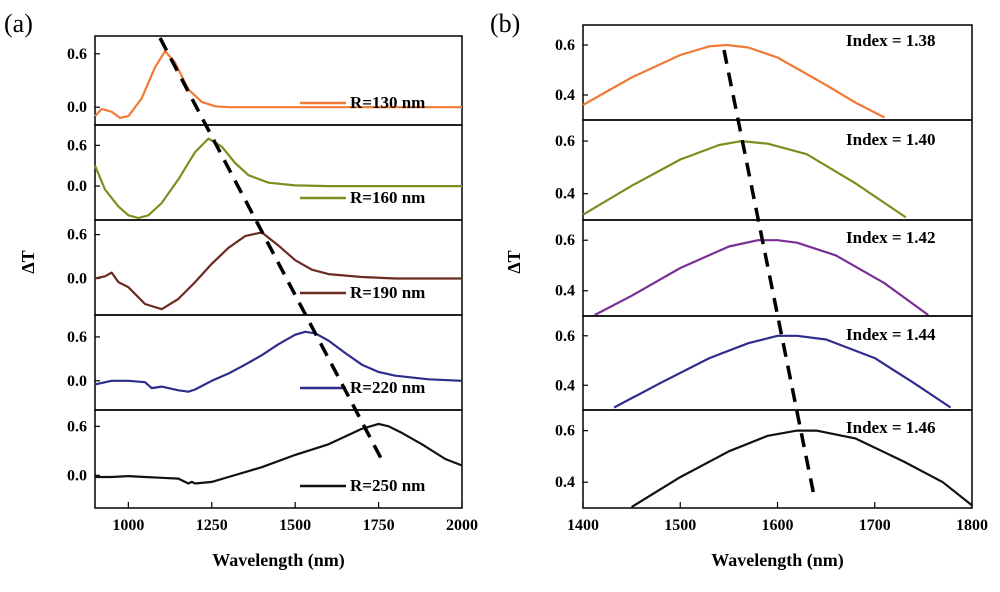  I want to click on x-tick-label: 1250, so click(212, 525).